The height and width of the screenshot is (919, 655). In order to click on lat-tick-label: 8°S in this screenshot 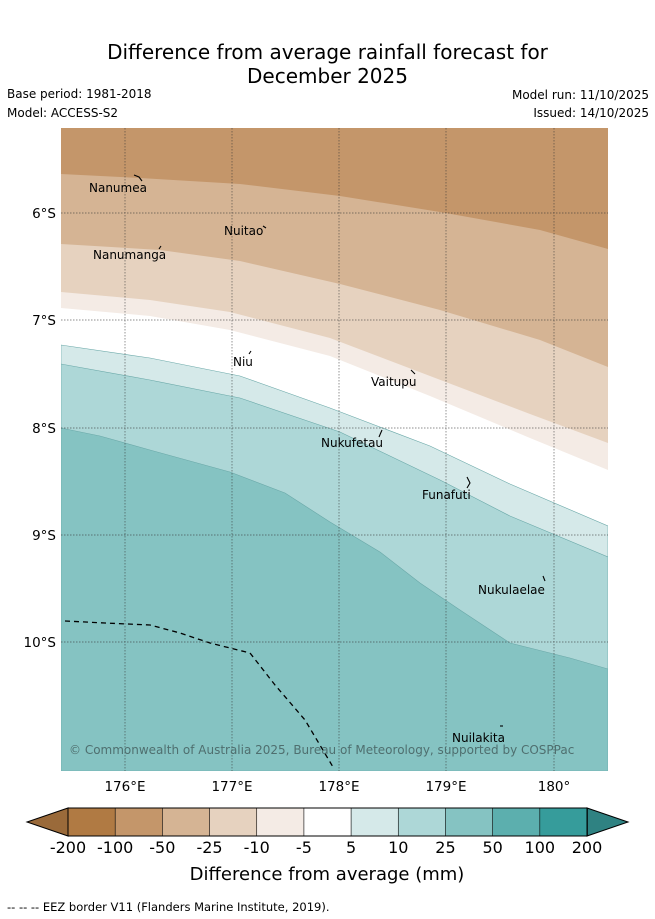, I will do `click(44, 429)`.